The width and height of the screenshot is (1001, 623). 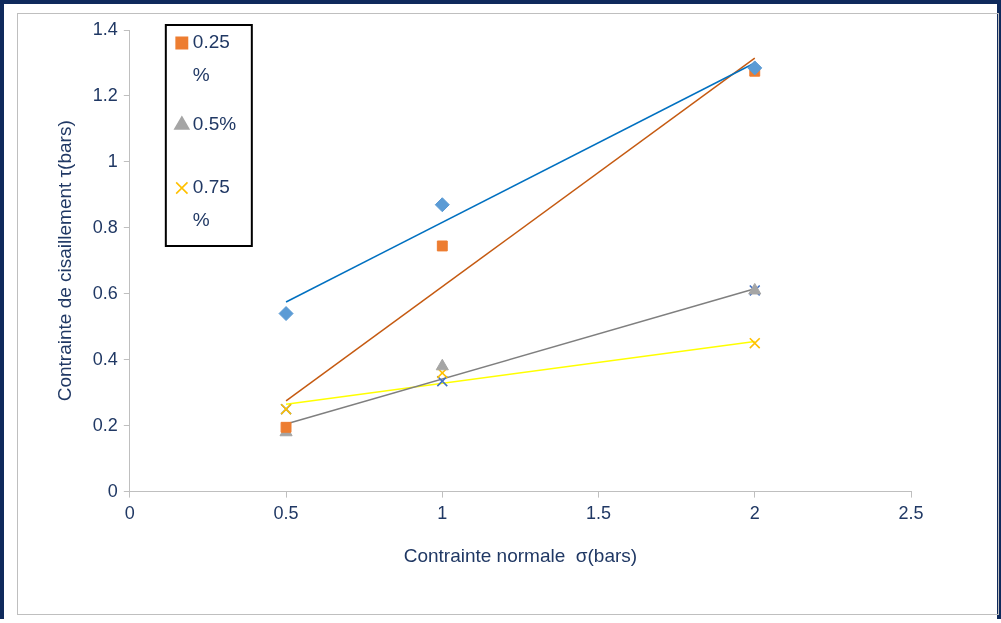 What do you see at coordinates (754, 513) in the screenshot?
I see `x-tick-label: 2` at bounding box center [754, 513].